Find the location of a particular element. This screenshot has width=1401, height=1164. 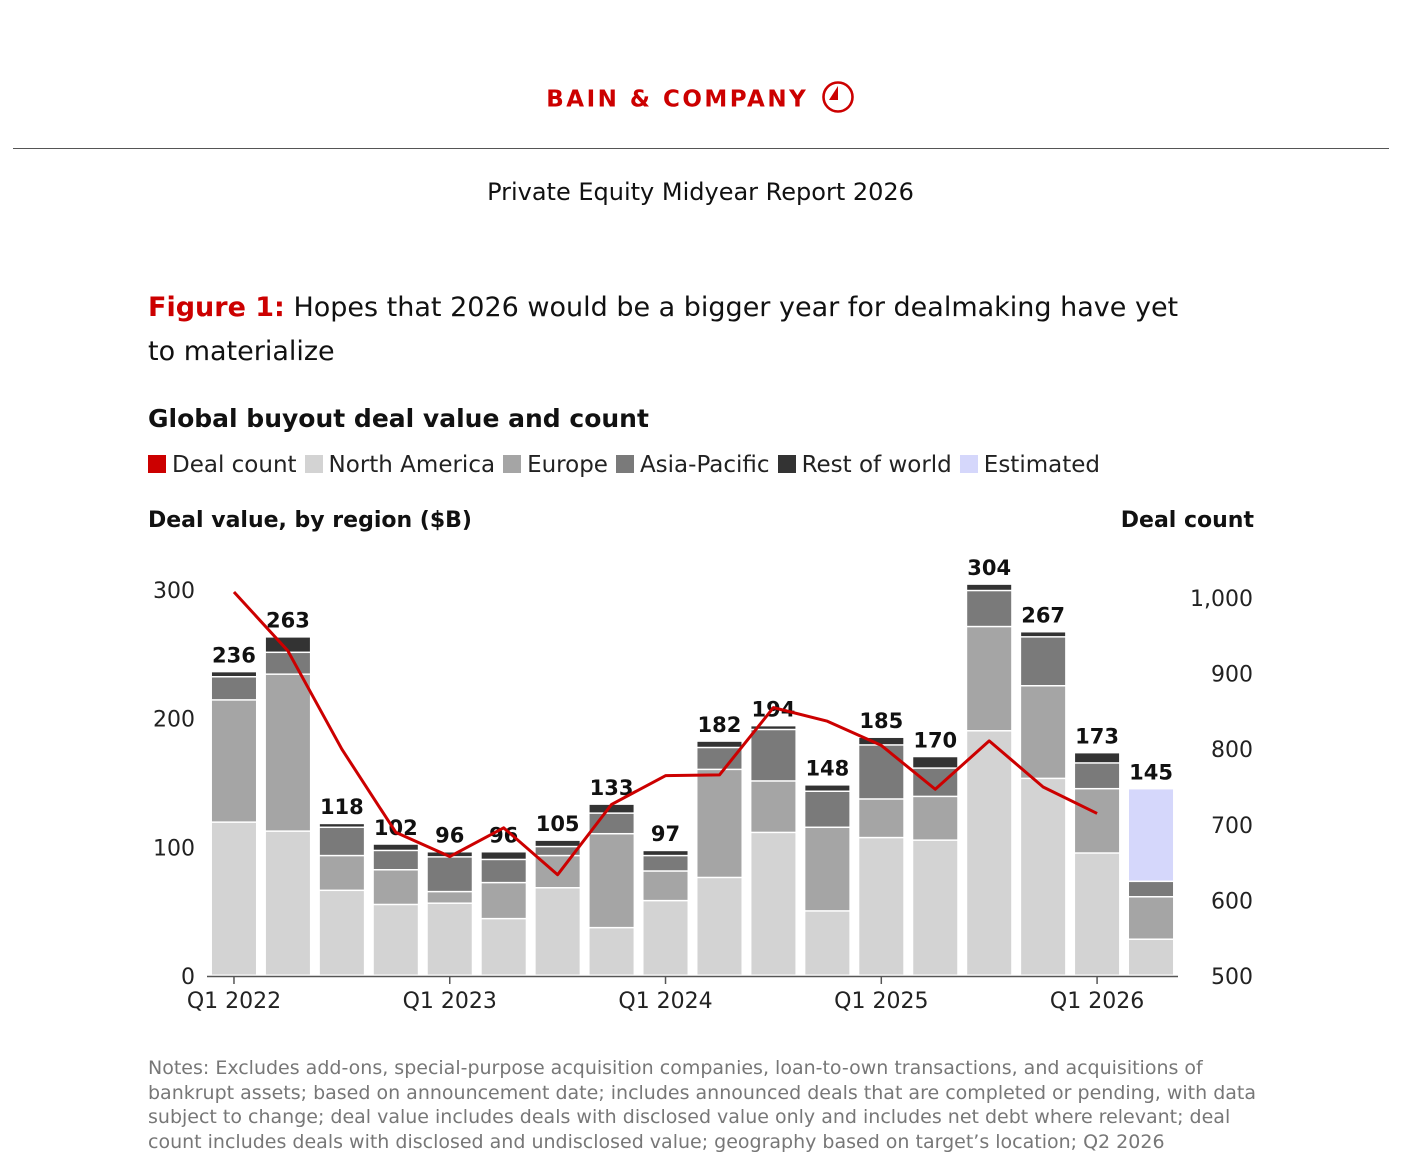

legend-item: Deal count is located at coordinates (222, 465).